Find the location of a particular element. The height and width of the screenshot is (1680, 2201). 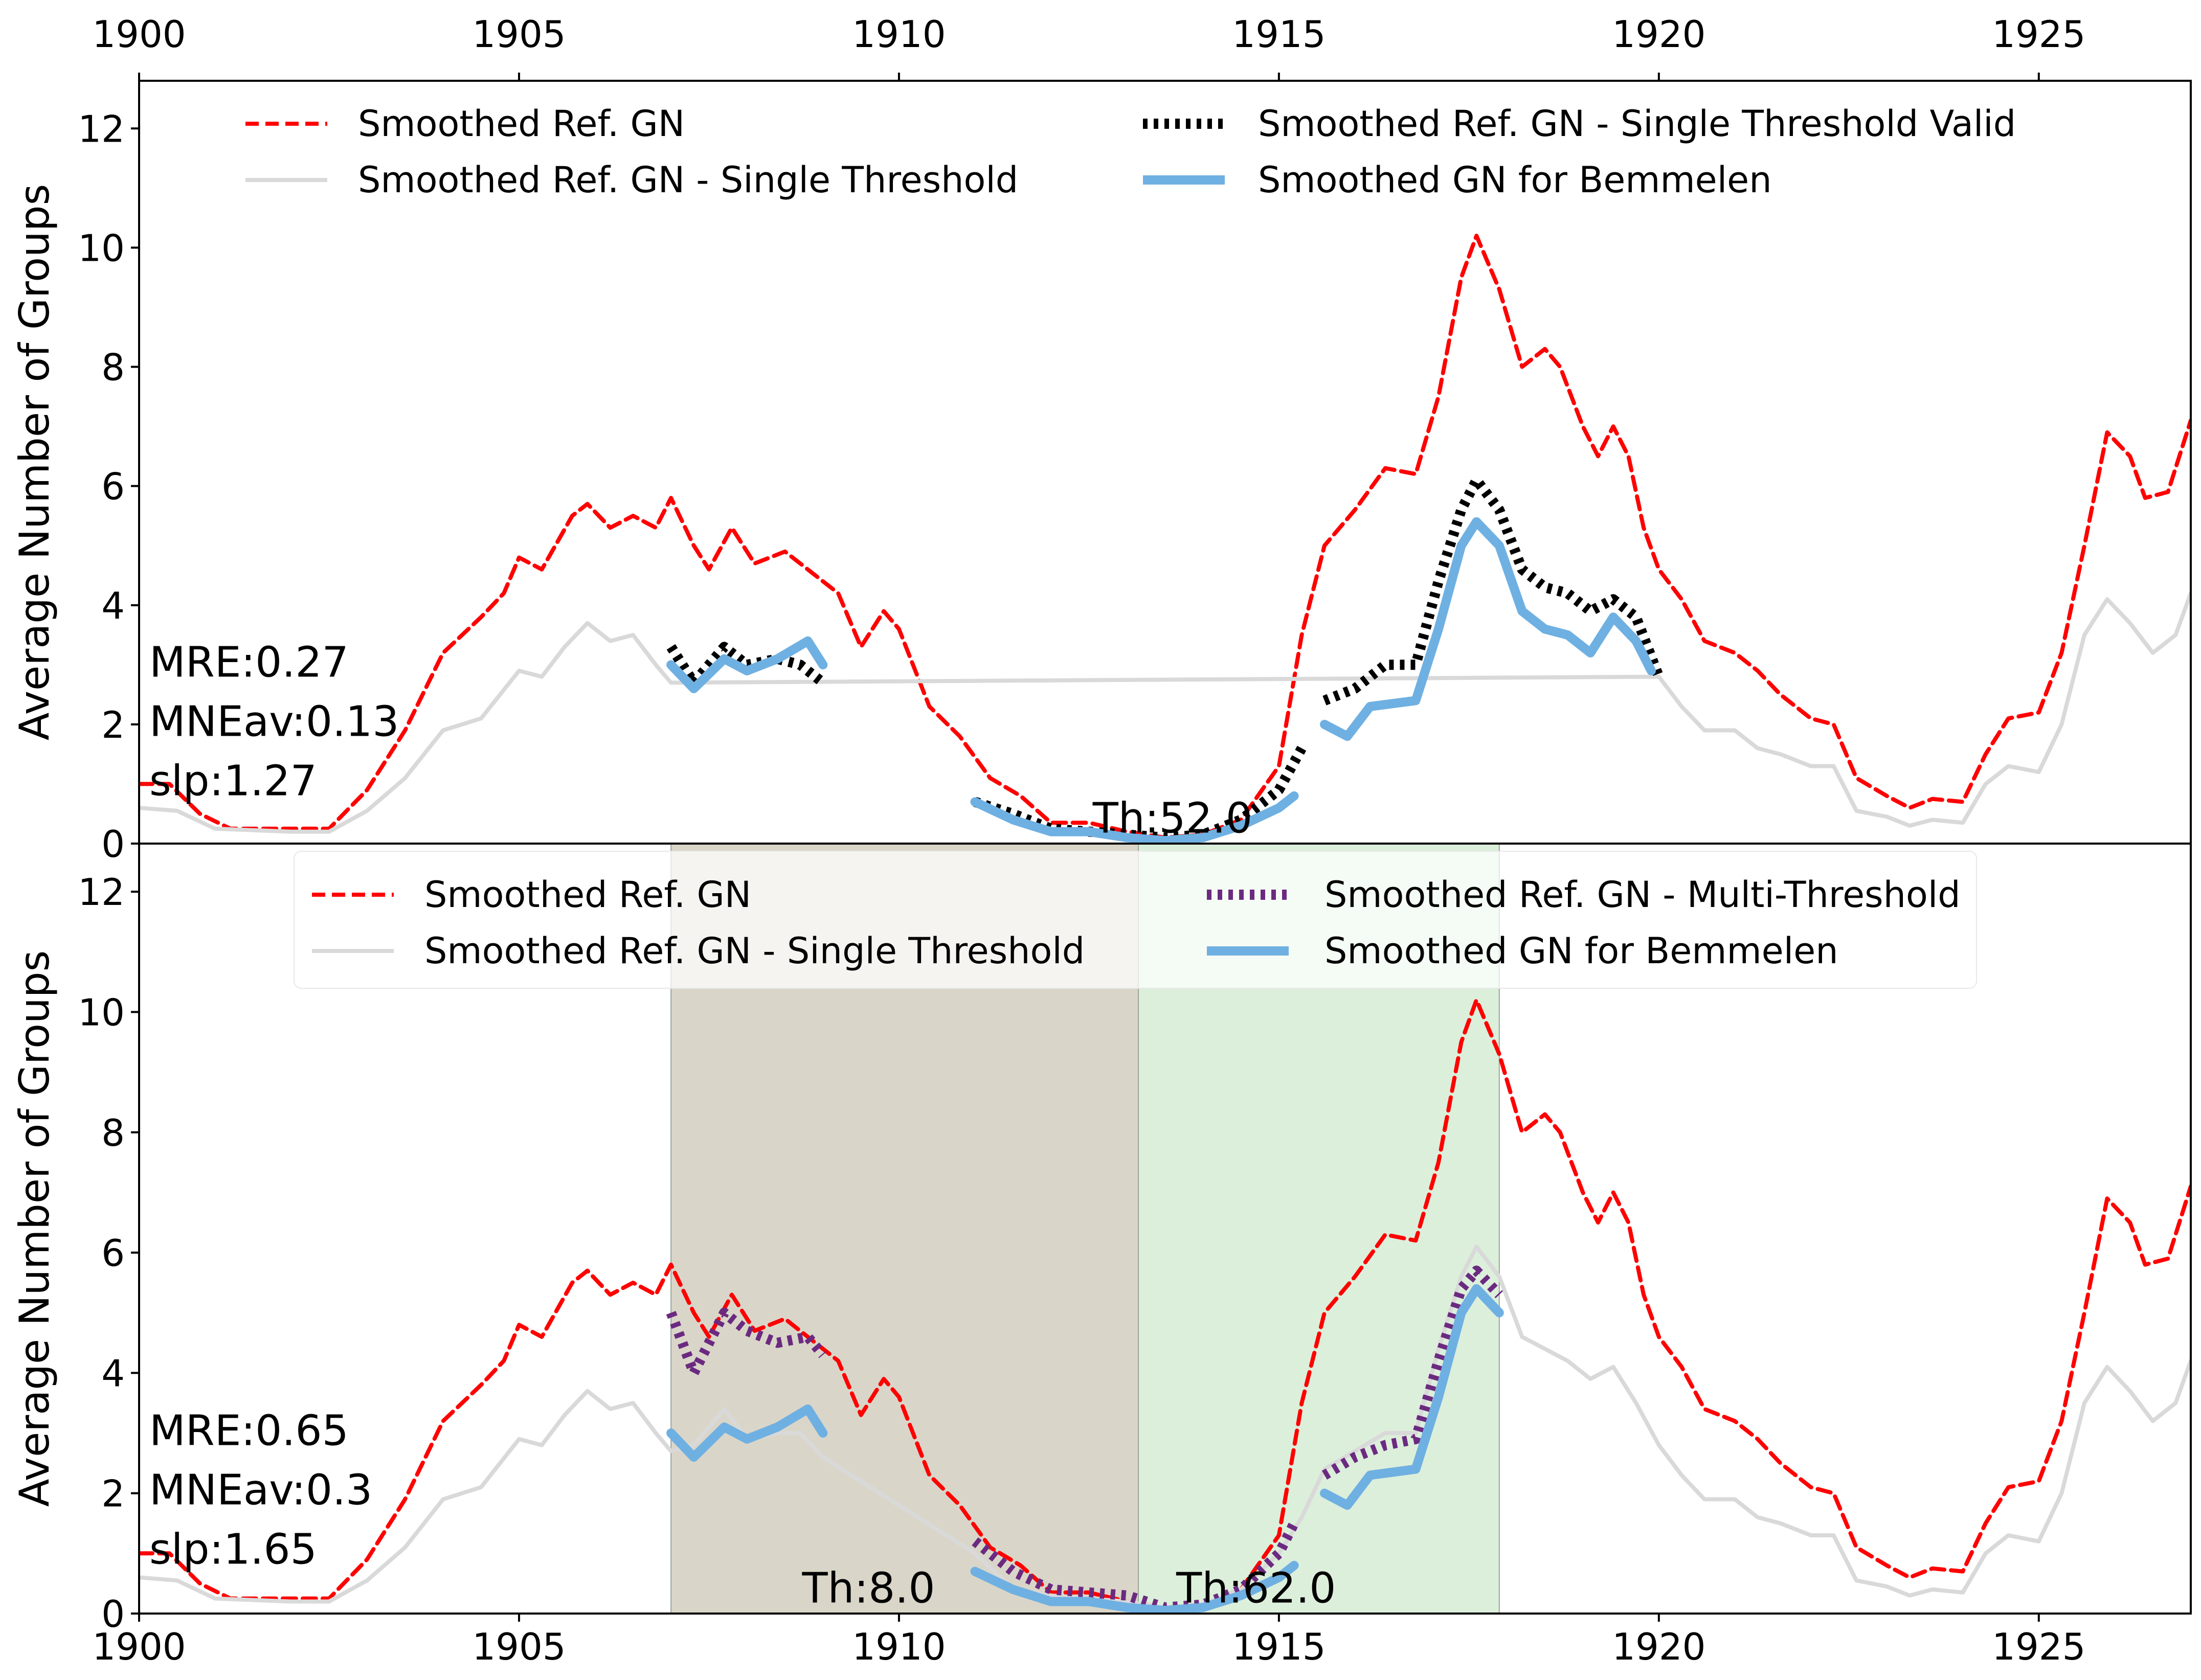

legend-frame is located at coordinates (1135, 920).